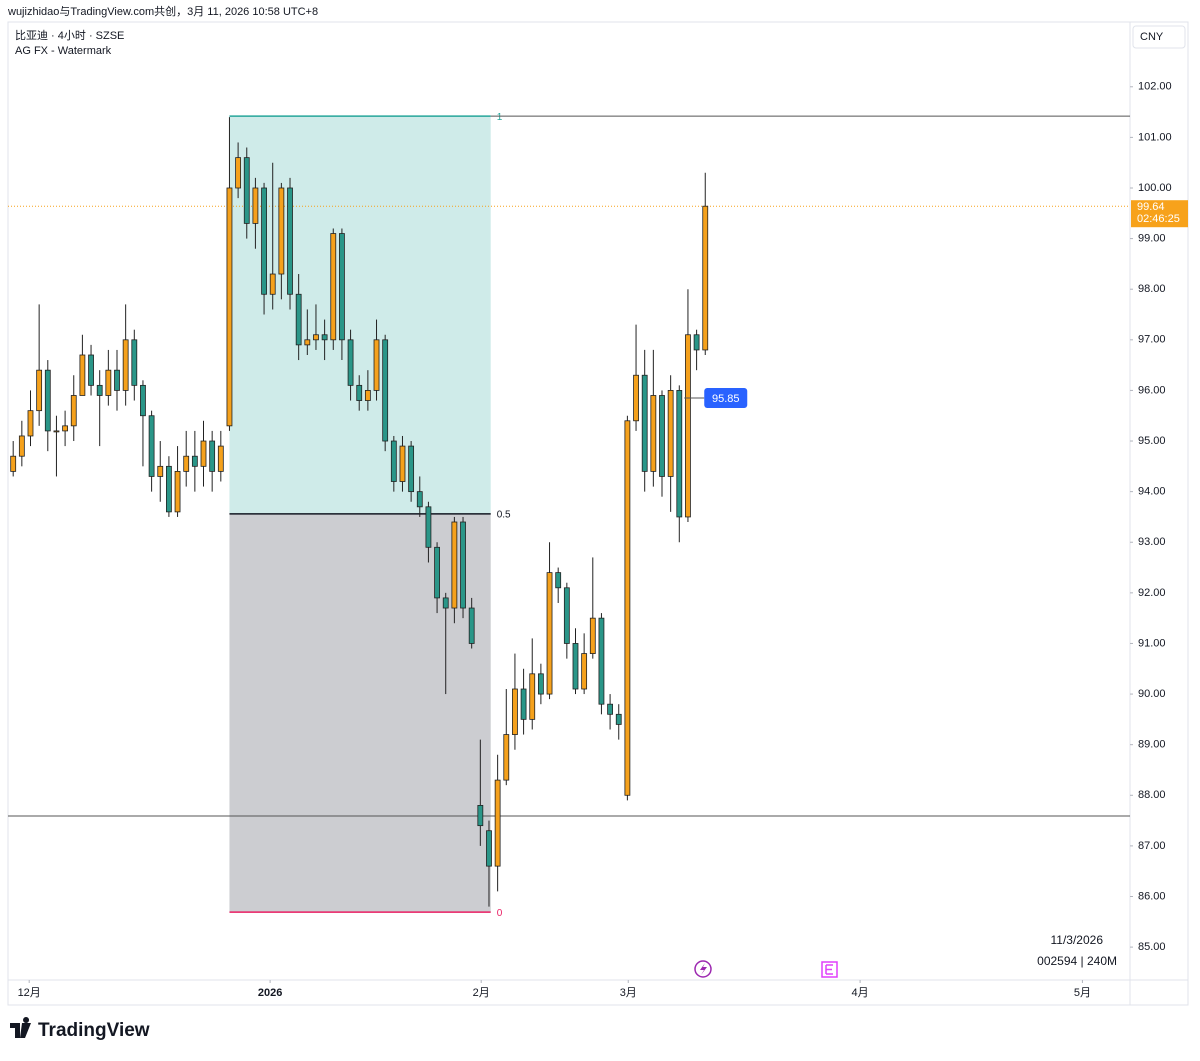 Image resolution: width=1200 pixels, height=1061 pixels. What do you see at coordinates (1158, 219) in the screenshot?
I see `countdown: 02:46:25` at bounding box center [1158, 219].